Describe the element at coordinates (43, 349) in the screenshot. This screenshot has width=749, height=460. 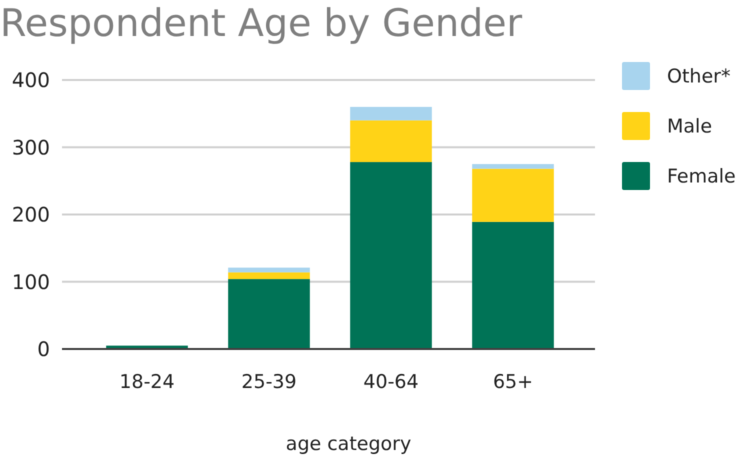
I see `y-tick-label: 0` at that location.